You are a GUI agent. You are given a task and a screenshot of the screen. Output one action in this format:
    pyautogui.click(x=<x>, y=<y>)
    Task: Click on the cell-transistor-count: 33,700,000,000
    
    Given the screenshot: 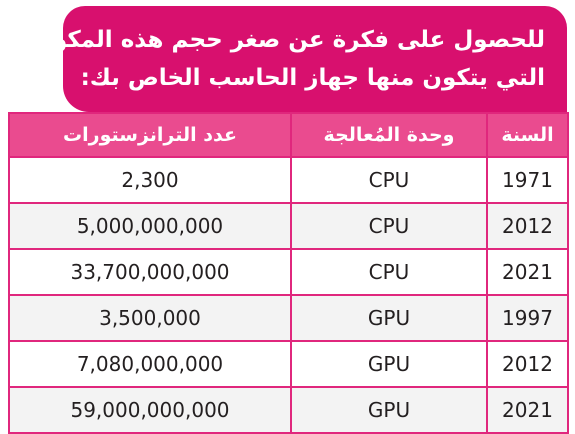 What is the action you would take?
    pyautogui.click(x=150, y=272)
    